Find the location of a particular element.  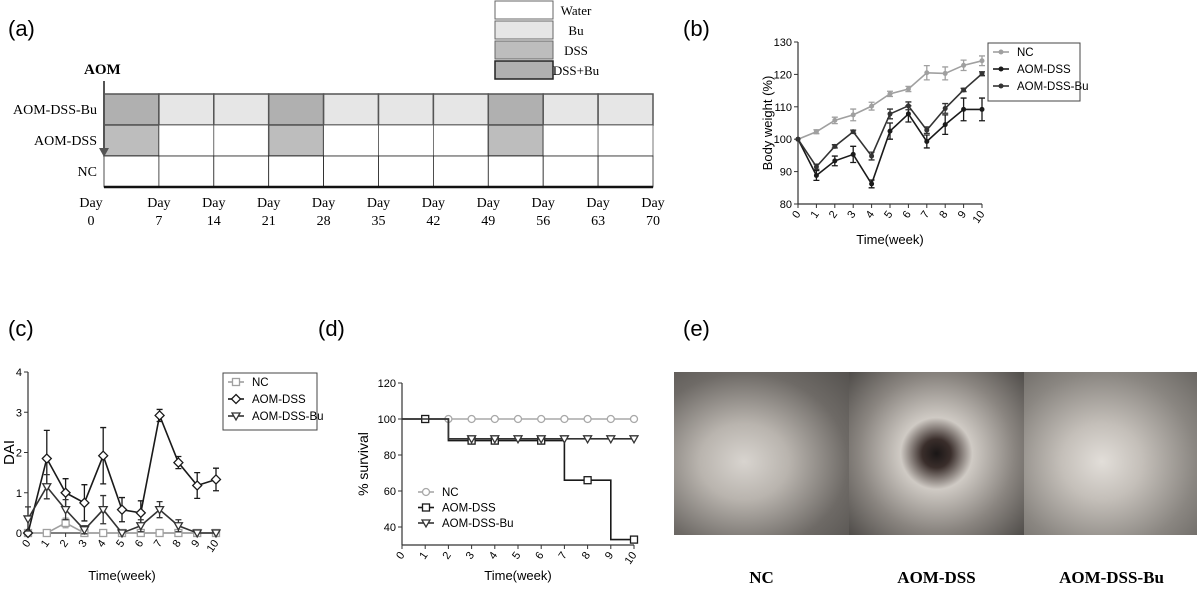

y-tick-label: 1 is located at coordinates (19, 494).